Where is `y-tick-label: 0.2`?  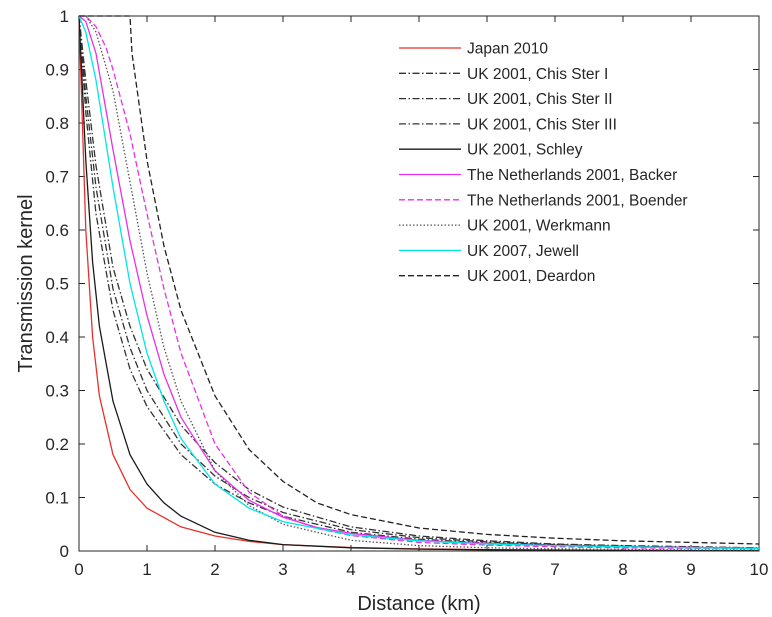 y-tick-label: 0.2 is located at coordinates (57, 444).